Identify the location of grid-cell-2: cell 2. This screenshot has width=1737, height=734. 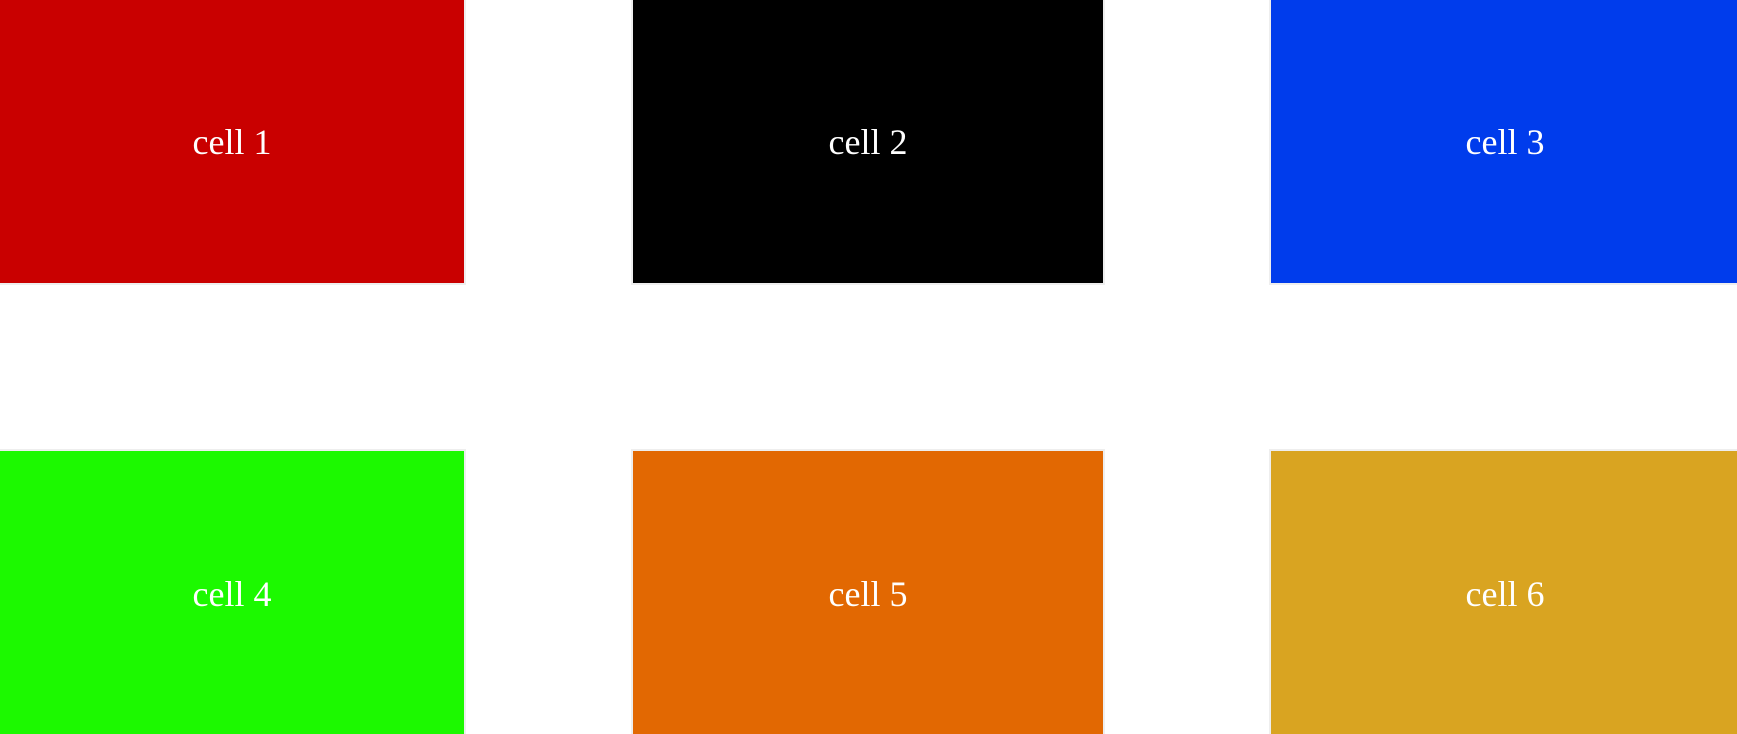
(868, 142).